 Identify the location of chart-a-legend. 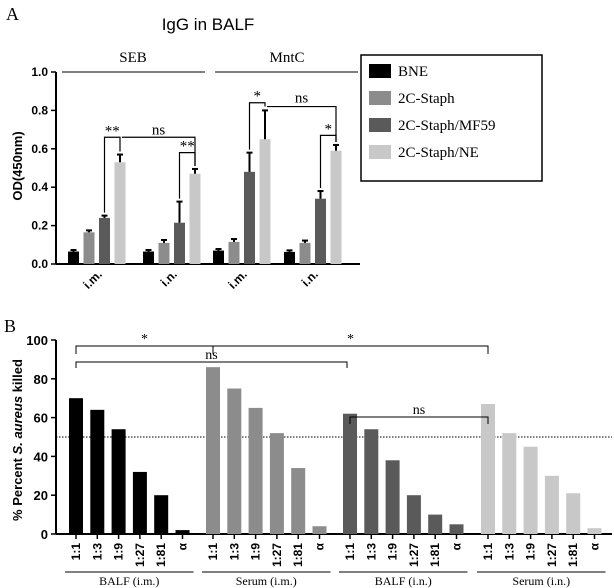
(451, 118).